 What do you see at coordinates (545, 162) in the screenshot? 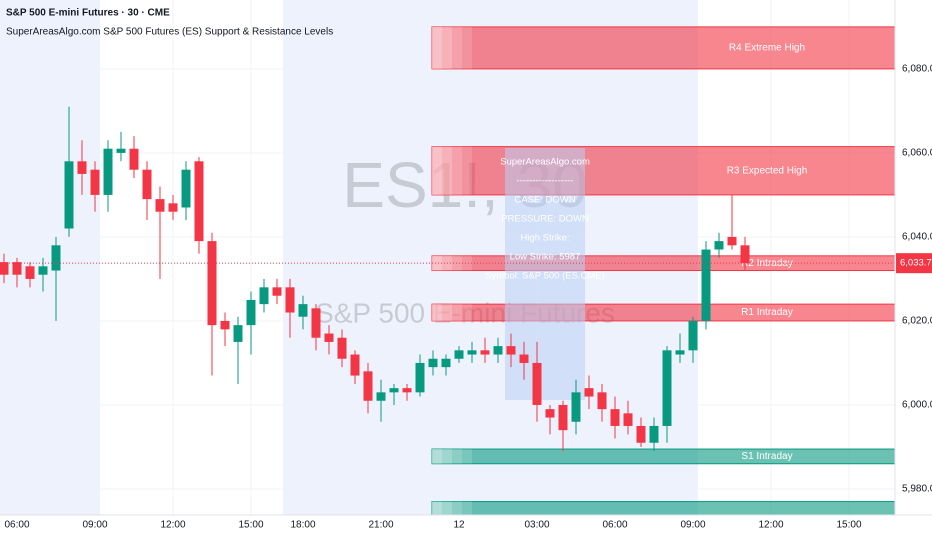
I see `info-line: SuperAreasAlgo.com` at bounding box center [545, 162].